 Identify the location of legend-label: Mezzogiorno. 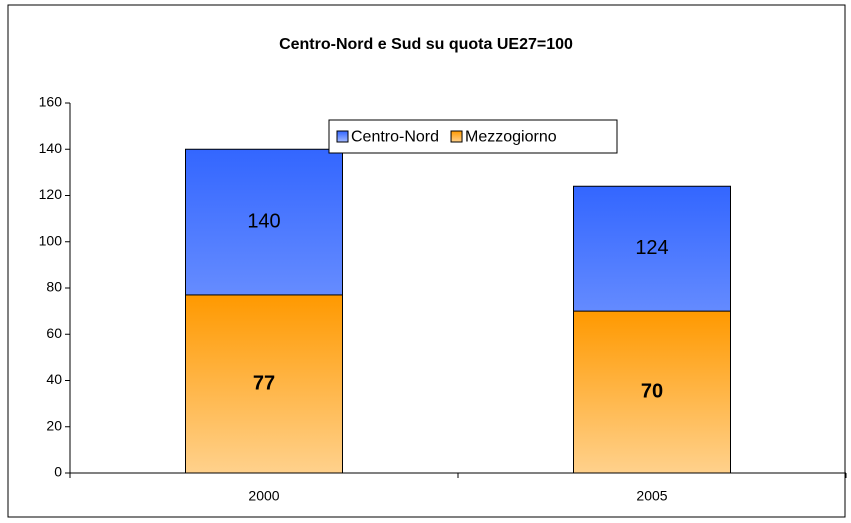
(511, 137).